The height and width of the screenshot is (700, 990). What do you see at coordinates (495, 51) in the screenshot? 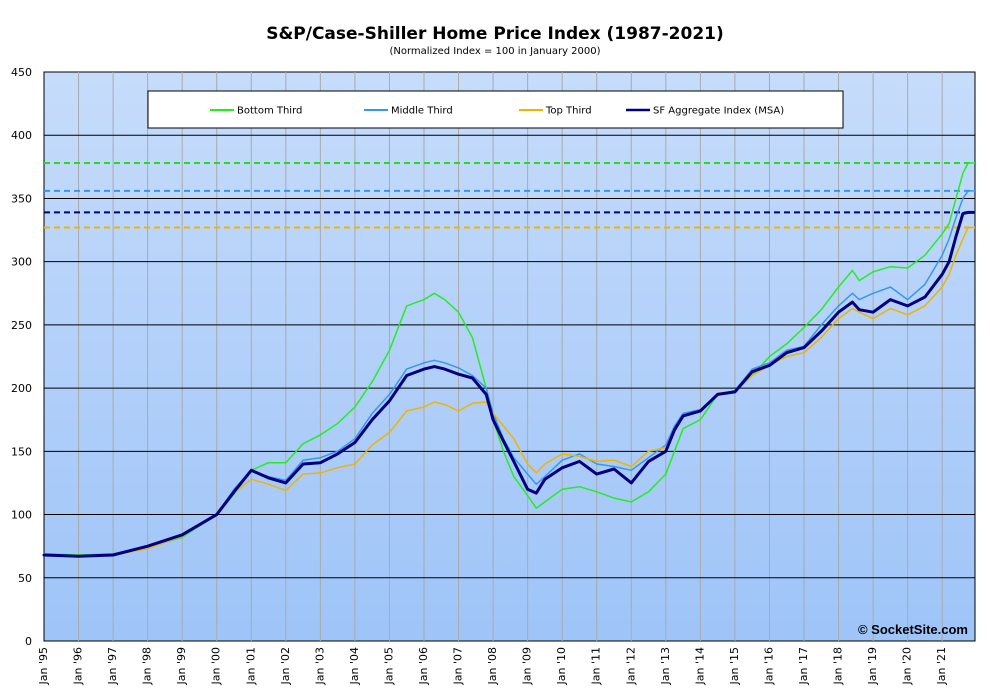
I see `chart-subtitle: (Normalized Index = 100 in January 2000)` at bounding box center [495, 51].